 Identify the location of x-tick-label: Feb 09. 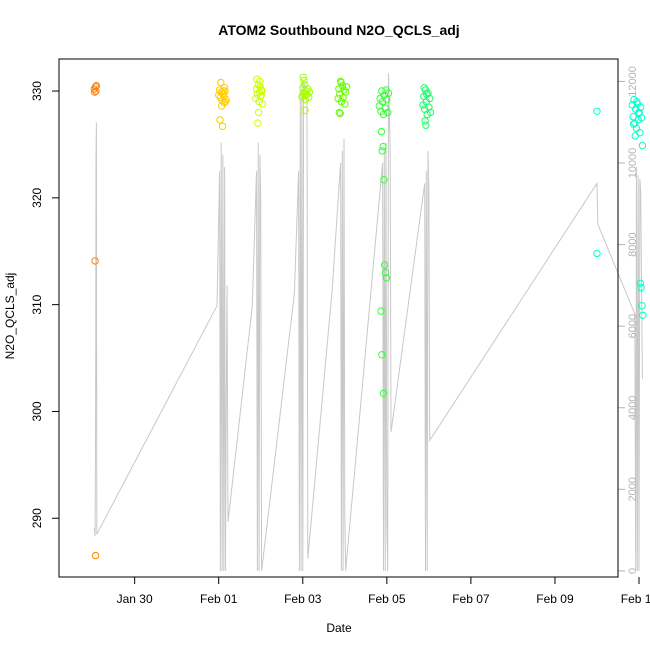
(555, 599).